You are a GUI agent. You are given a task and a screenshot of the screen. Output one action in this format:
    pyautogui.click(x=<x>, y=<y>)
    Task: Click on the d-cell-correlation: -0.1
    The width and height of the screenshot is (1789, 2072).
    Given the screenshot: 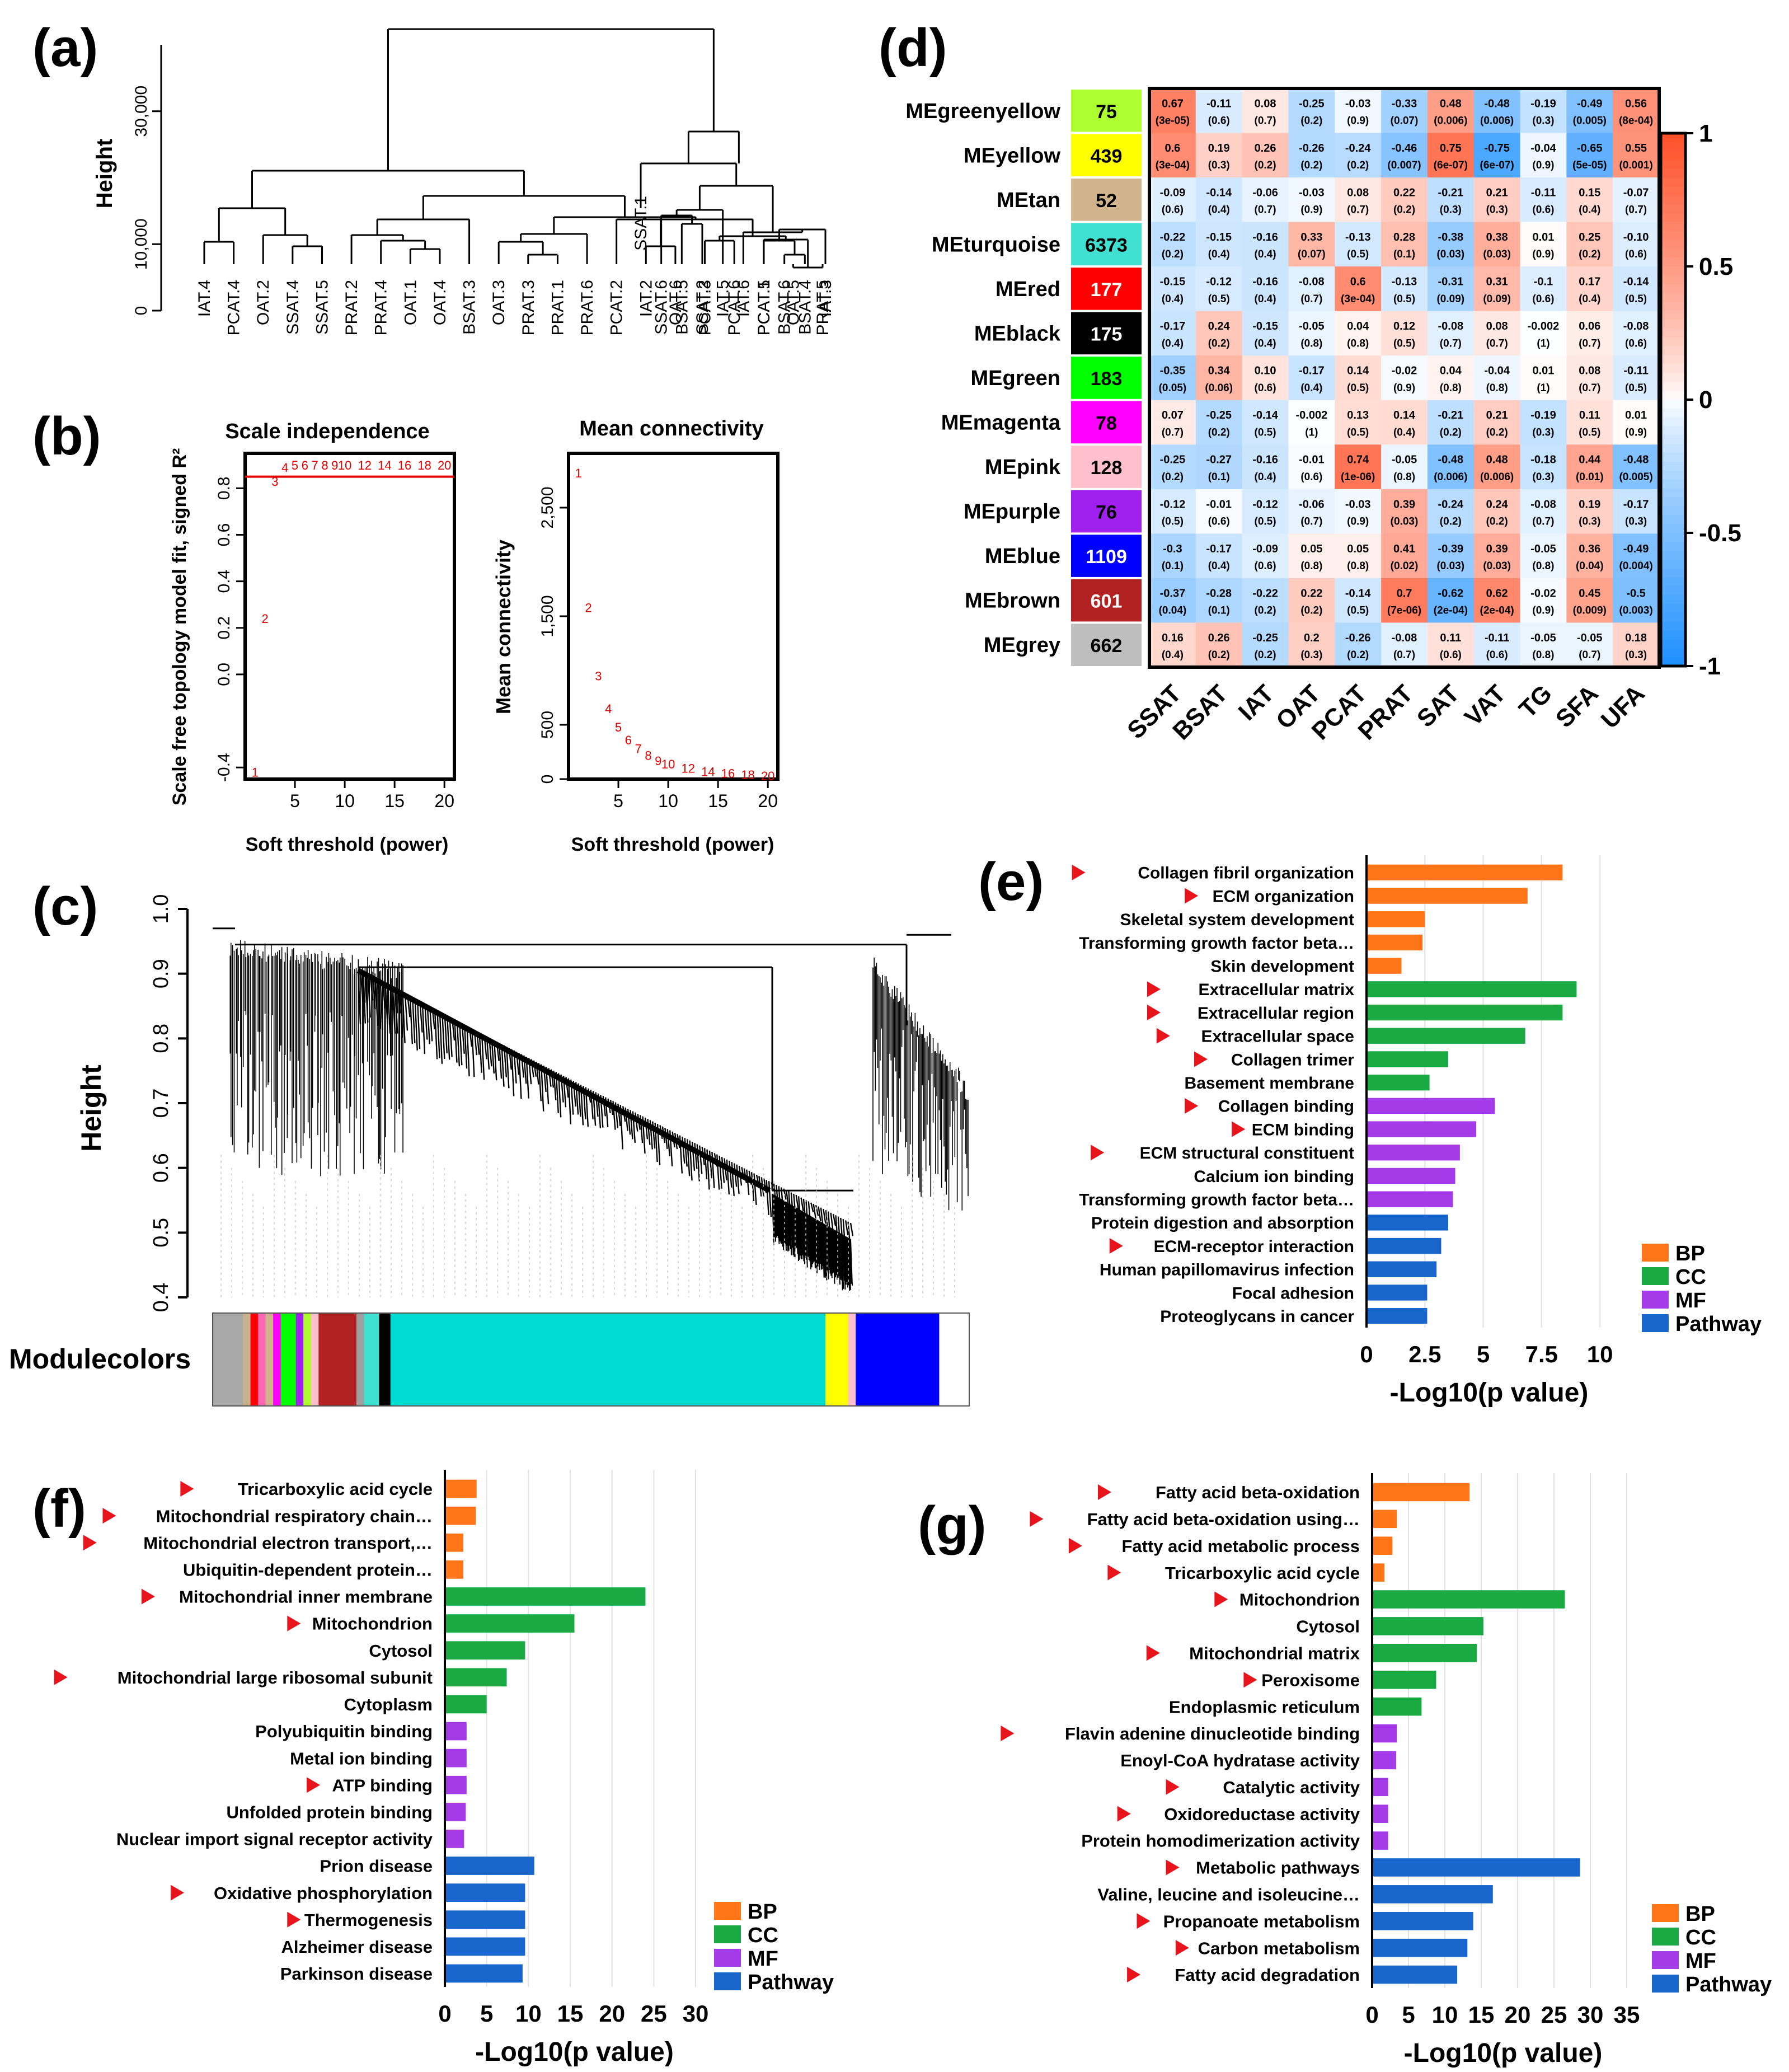 What is the action you would take?
    pyautogui.click(x=1543, y=282)
    